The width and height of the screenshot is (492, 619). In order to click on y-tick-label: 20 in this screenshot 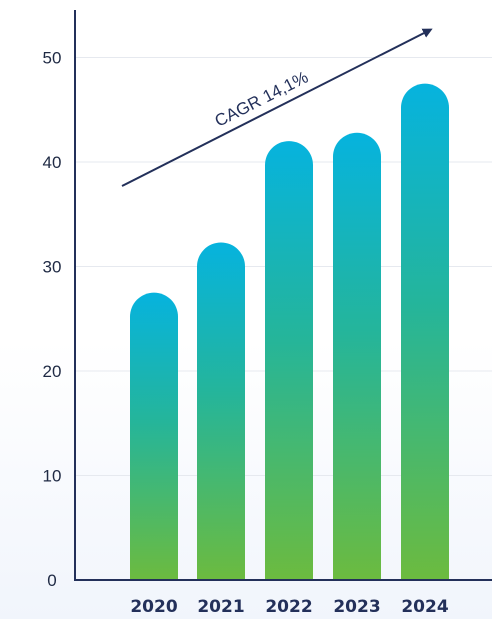, I will do `click(52, 371)`.